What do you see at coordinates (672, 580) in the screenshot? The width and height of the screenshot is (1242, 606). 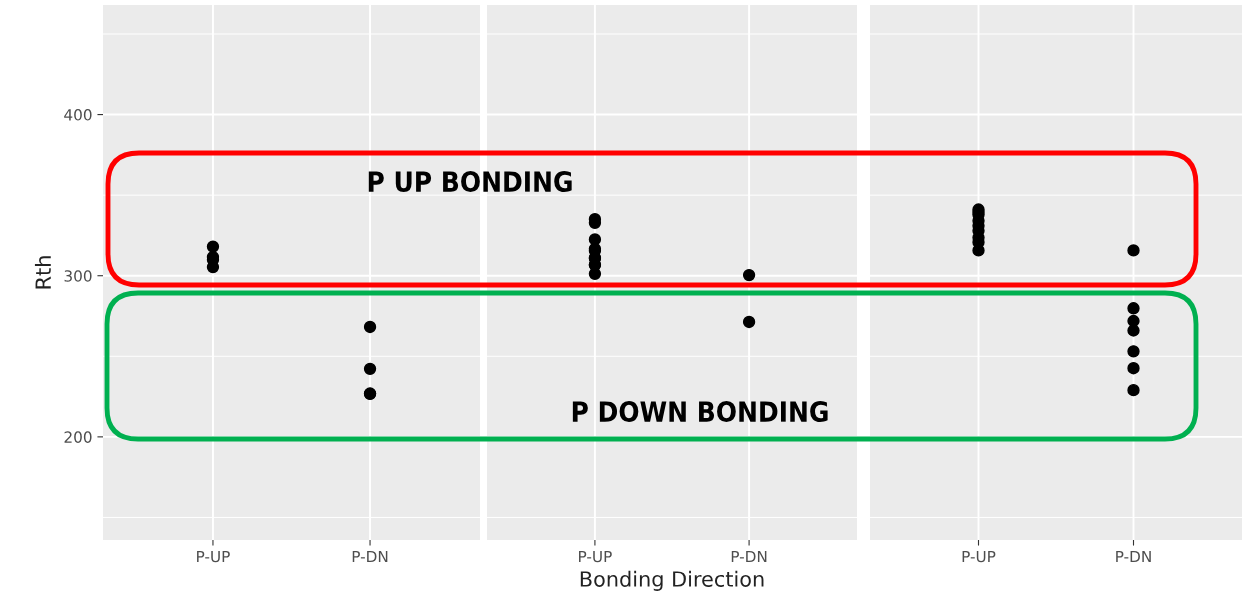 I see `x-axis-title: Bonding Direction` at bounding box center [672, 580].